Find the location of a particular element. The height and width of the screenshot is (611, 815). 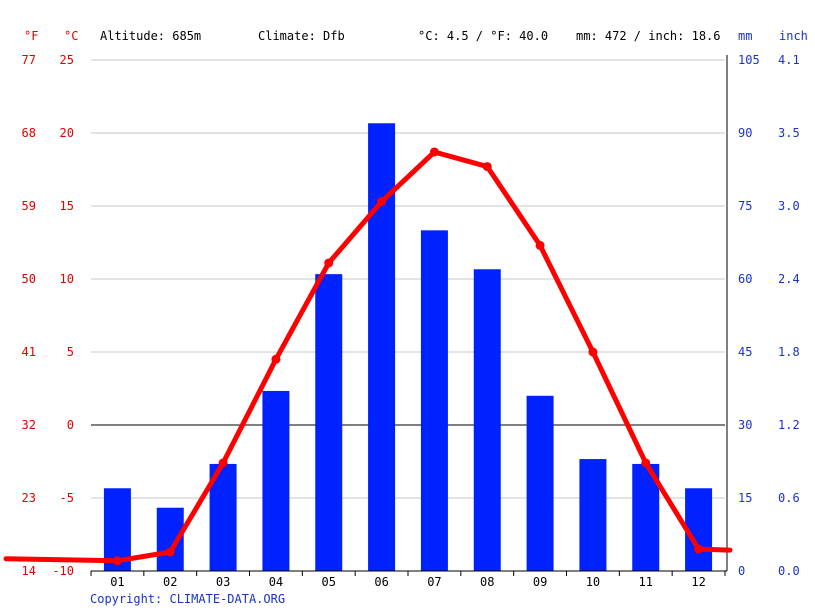

month-label: 09 is located at coordinates (540, 582).